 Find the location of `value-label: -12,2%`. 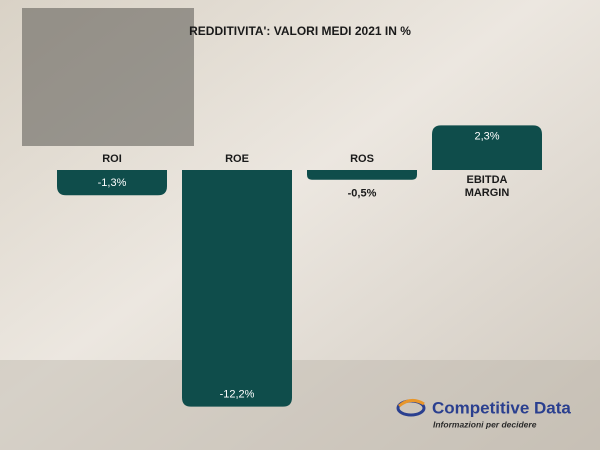

value-label: -12,2% is located at coordinates (237, 395).